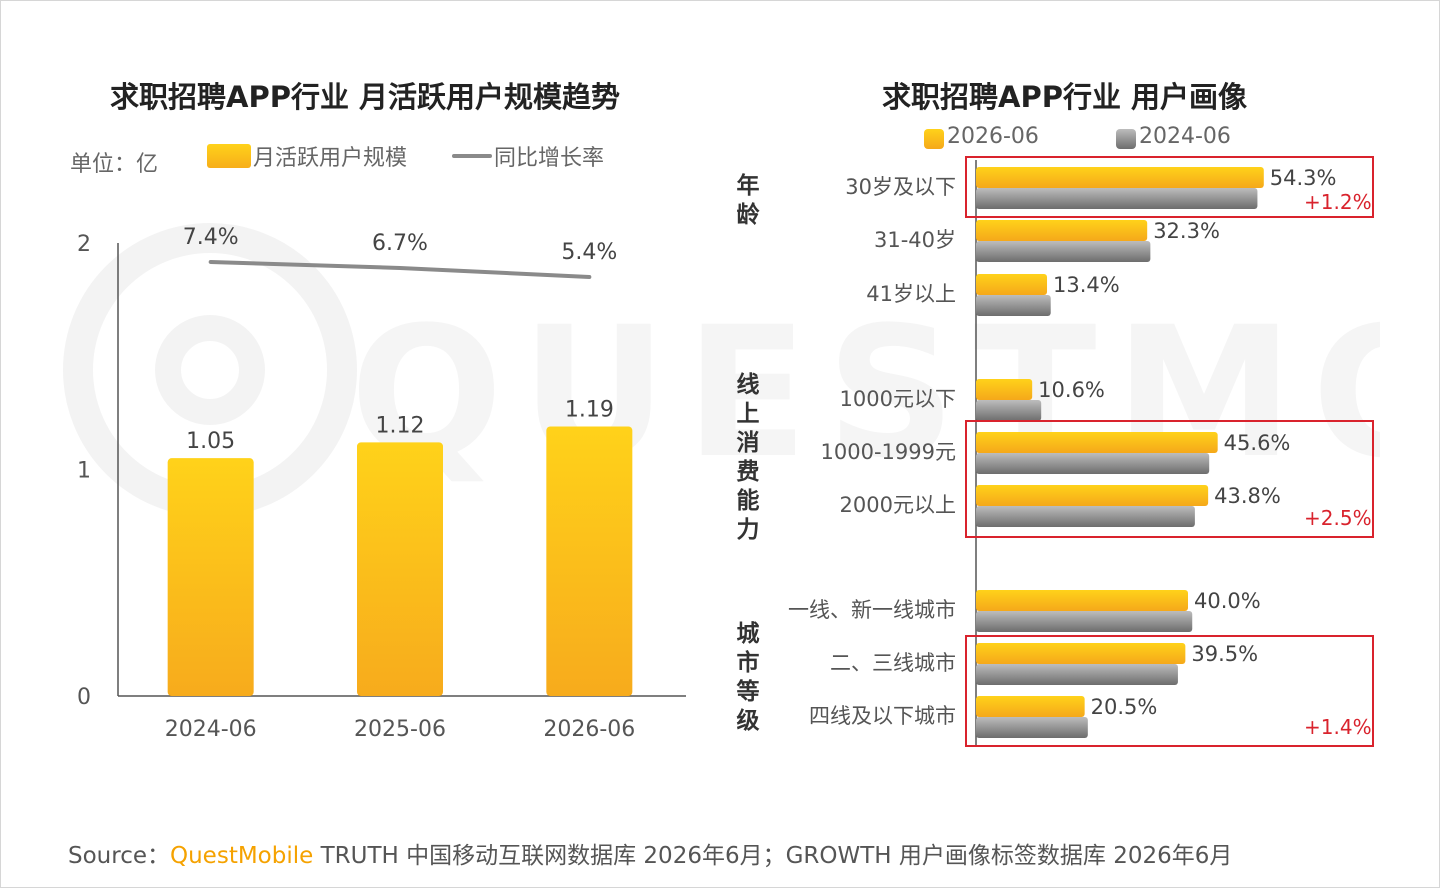 Image resolution: width=1440 pixels, height=888 pixels. What do you see at coordinates (400, 729) in the screenshot?
I see `left-x-tick-label: 2025-06` at bounding box center [400, 729].